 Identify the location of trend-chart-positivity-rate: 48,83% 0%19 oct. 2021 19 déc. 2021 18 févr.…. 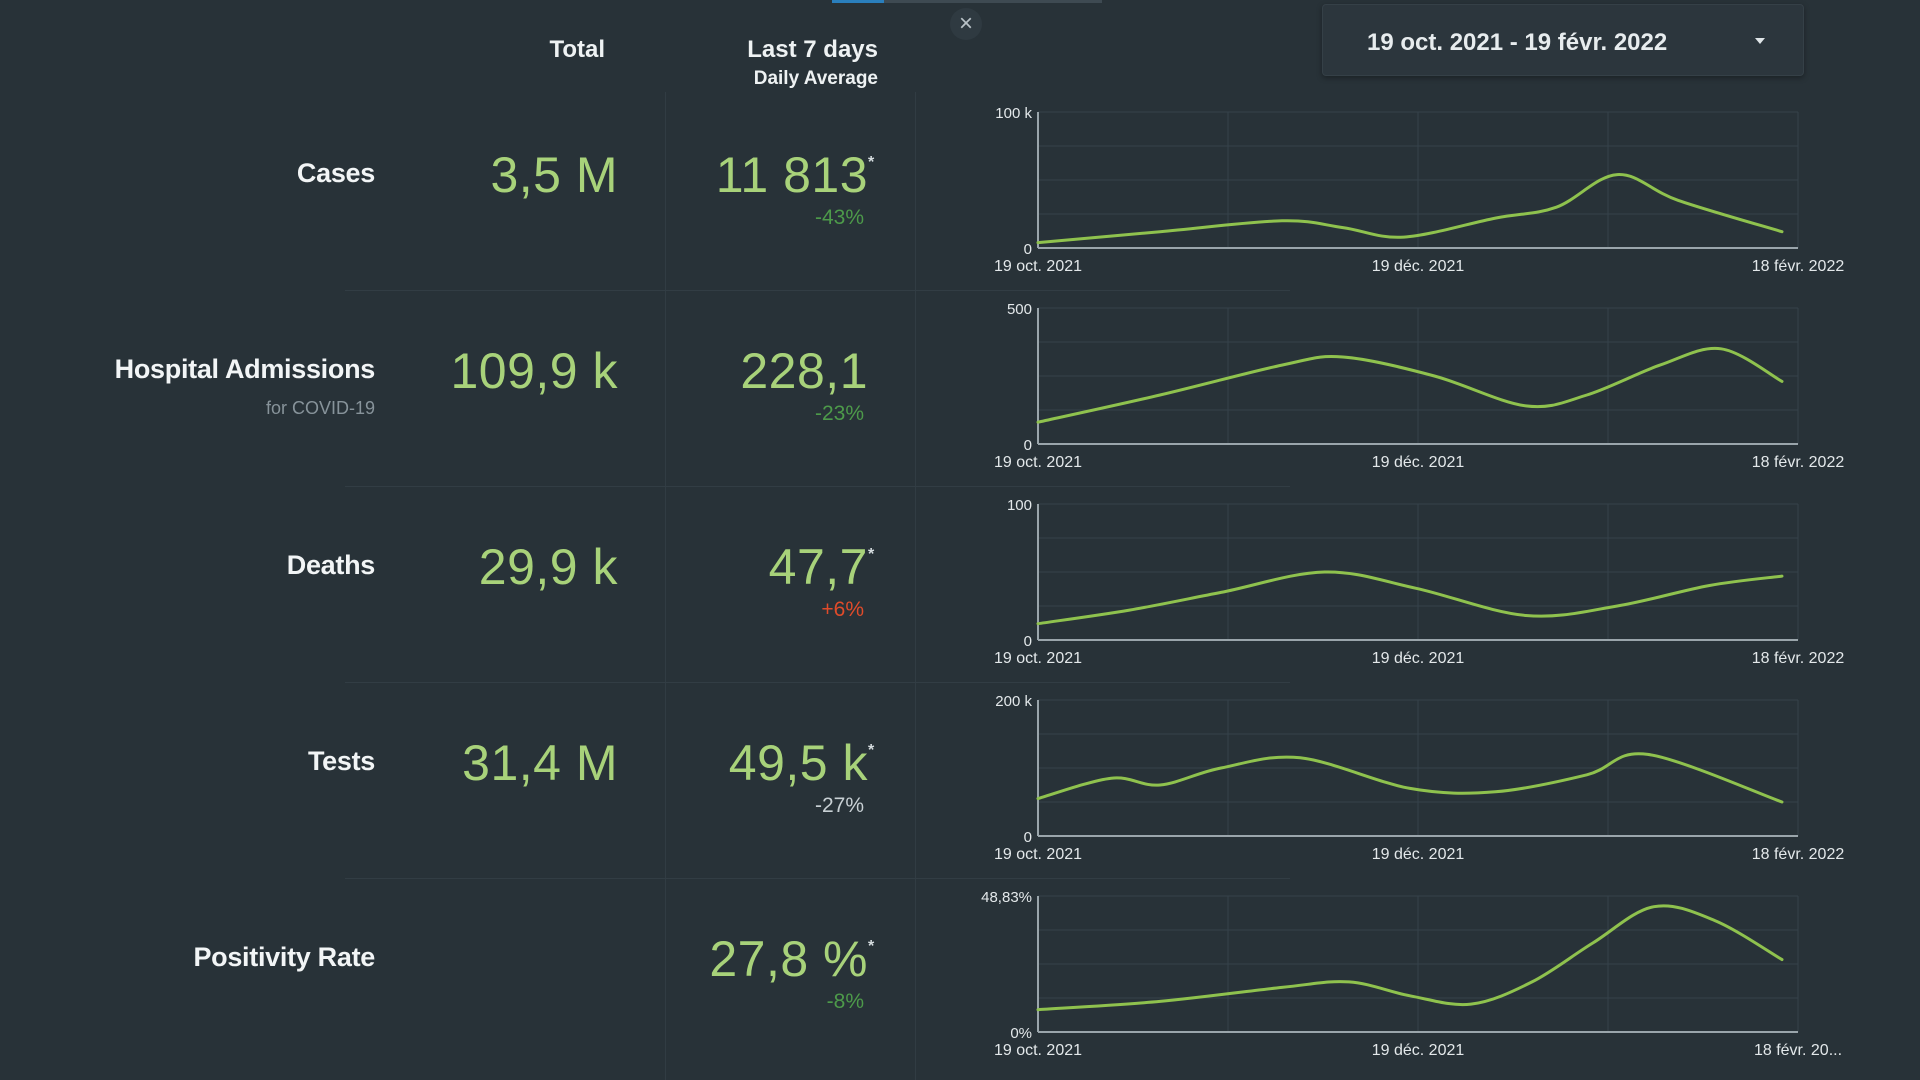
(1411, 974).